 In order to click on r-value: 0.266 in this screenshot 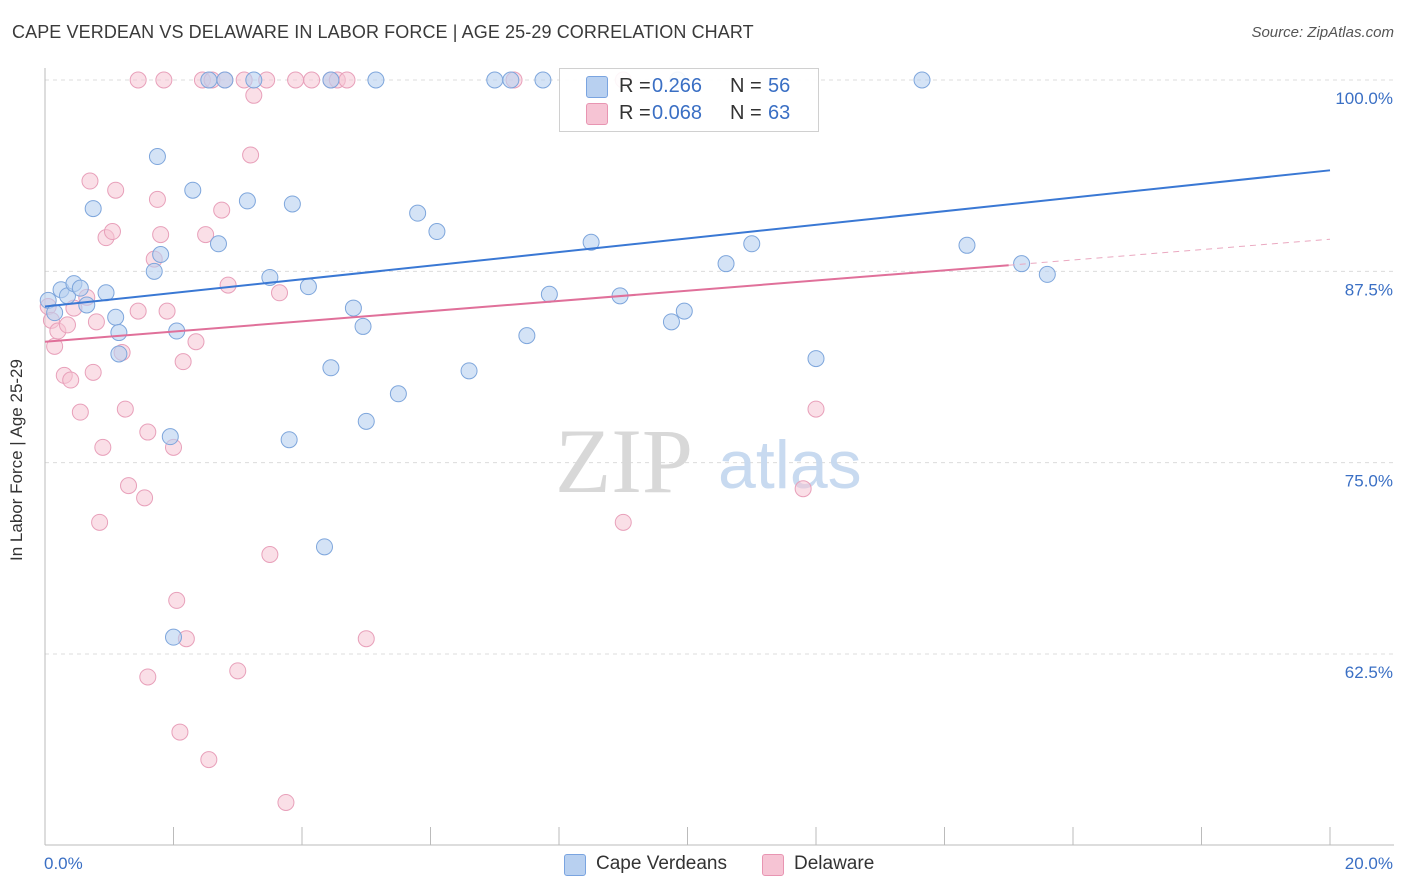, I will do `click(677, 86)`.